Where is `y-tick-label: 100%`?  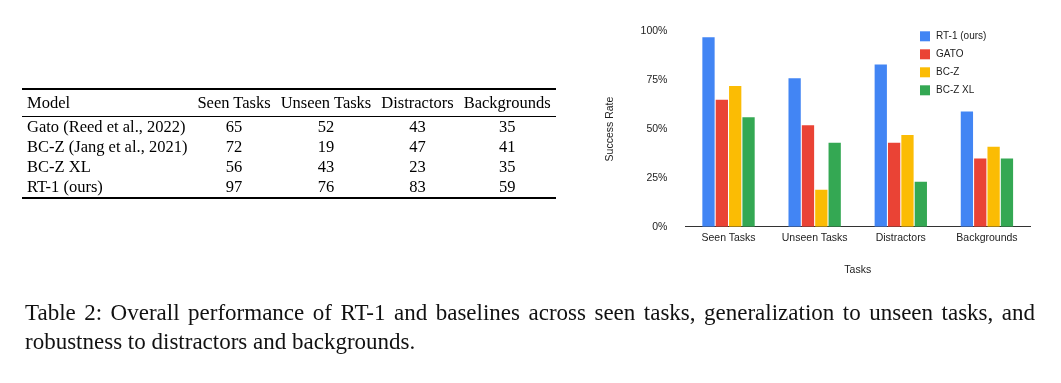
y-tick-label: 100% is located at coordinates (654, 30).